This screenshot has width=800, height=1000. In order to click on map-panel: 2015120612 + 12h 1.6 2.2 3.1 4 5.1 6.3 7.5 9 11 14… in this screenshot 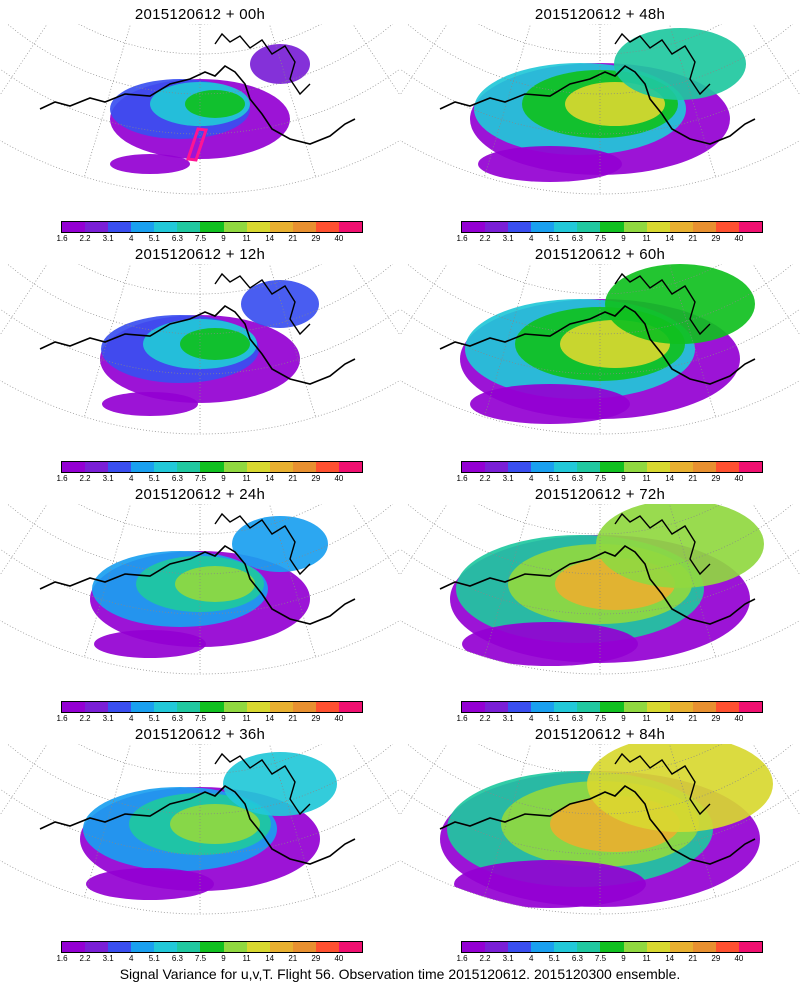, I will do `click(200, 361)`.